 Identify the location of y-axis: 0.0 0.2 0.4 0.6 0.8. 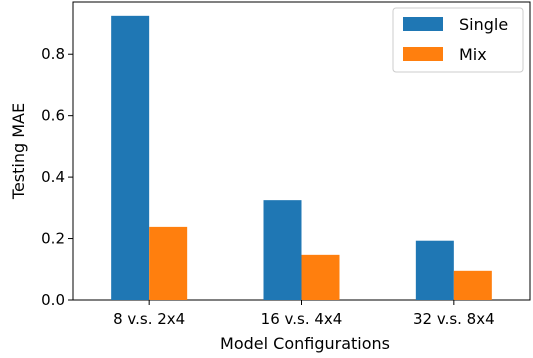
(57, 177).